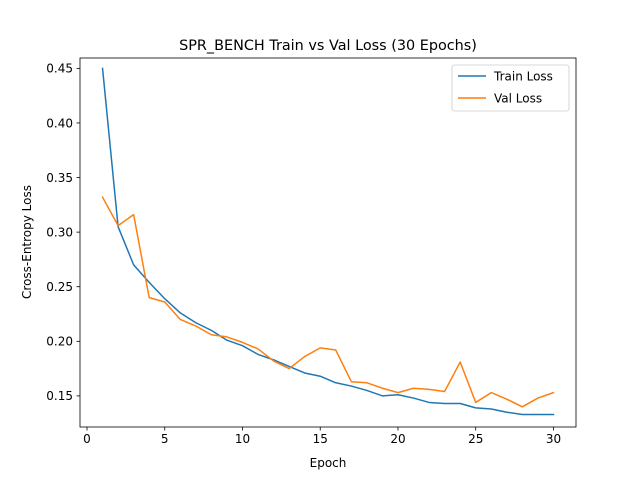  Describe the element at coordinates (59, 178) in the screenshot. I see `y-tick-label: 0.35` at that location.